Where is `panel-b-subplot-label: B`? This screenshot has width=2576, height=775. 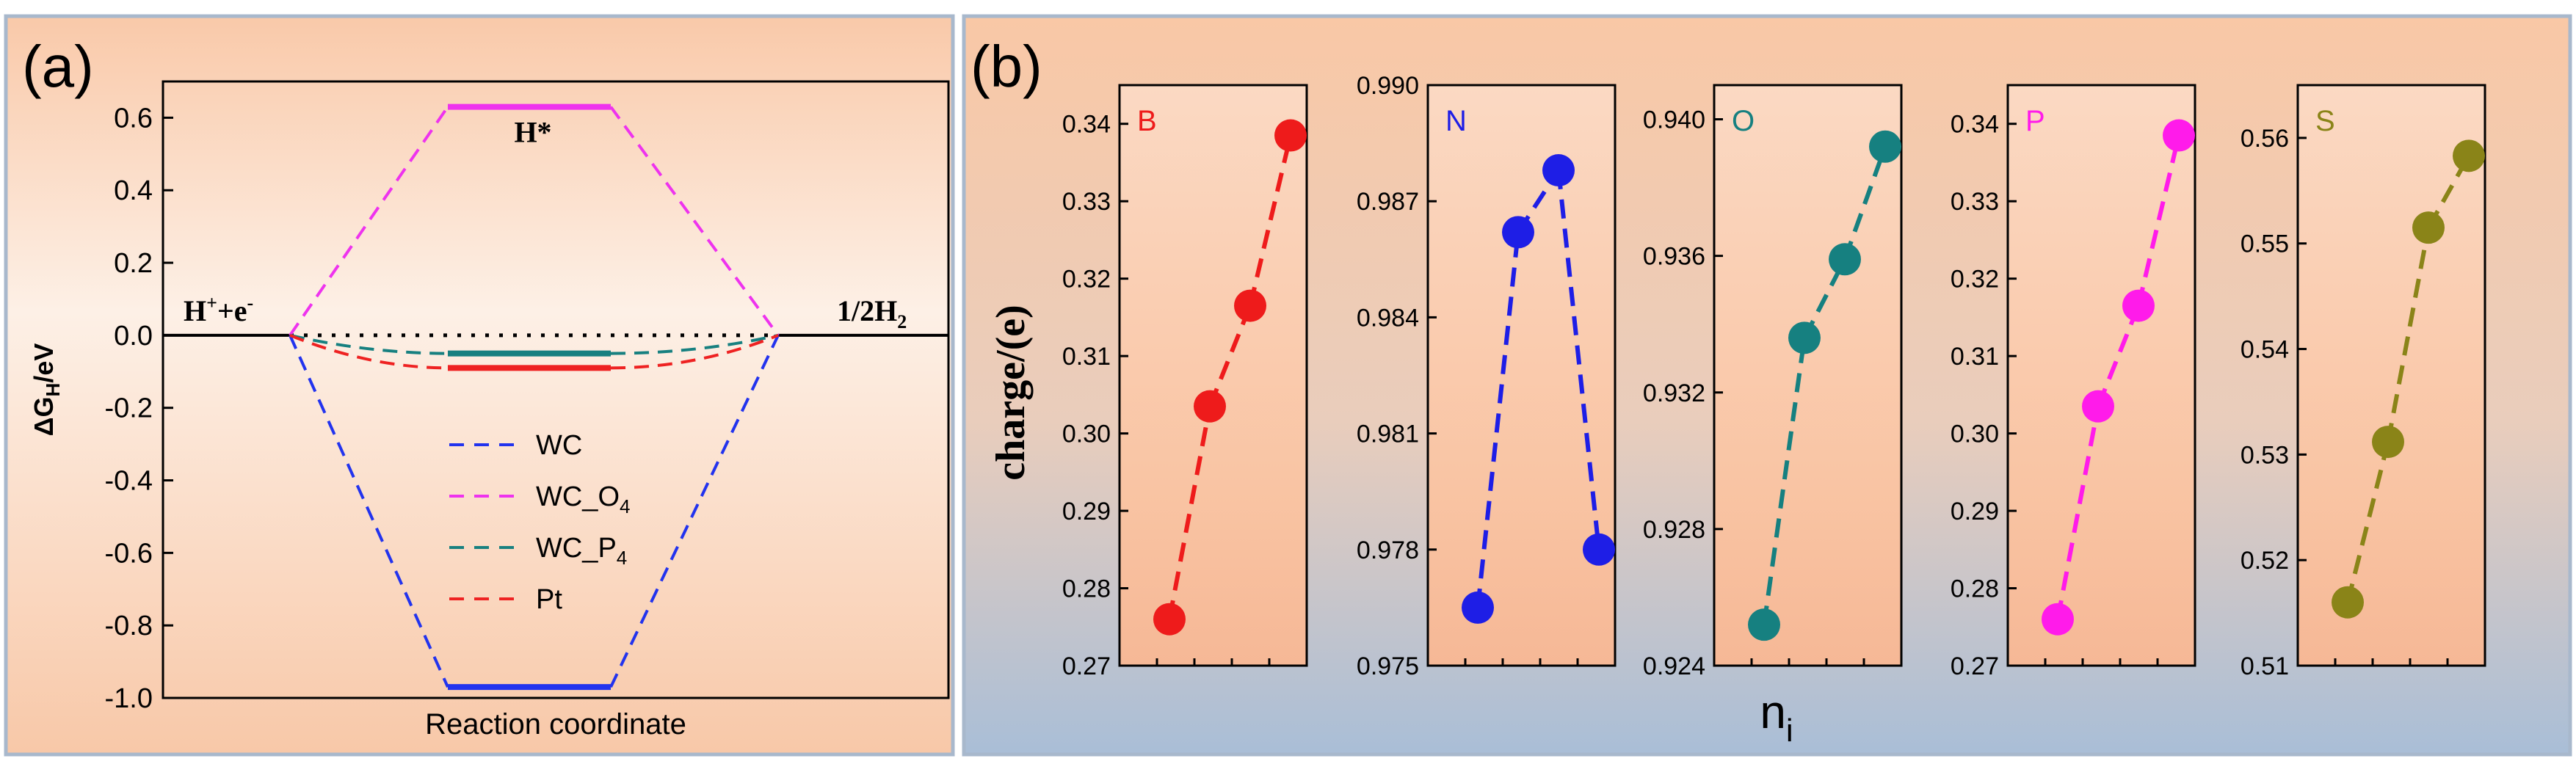
panel-b-subplot-label: B is located at coordinates (1147, 121).